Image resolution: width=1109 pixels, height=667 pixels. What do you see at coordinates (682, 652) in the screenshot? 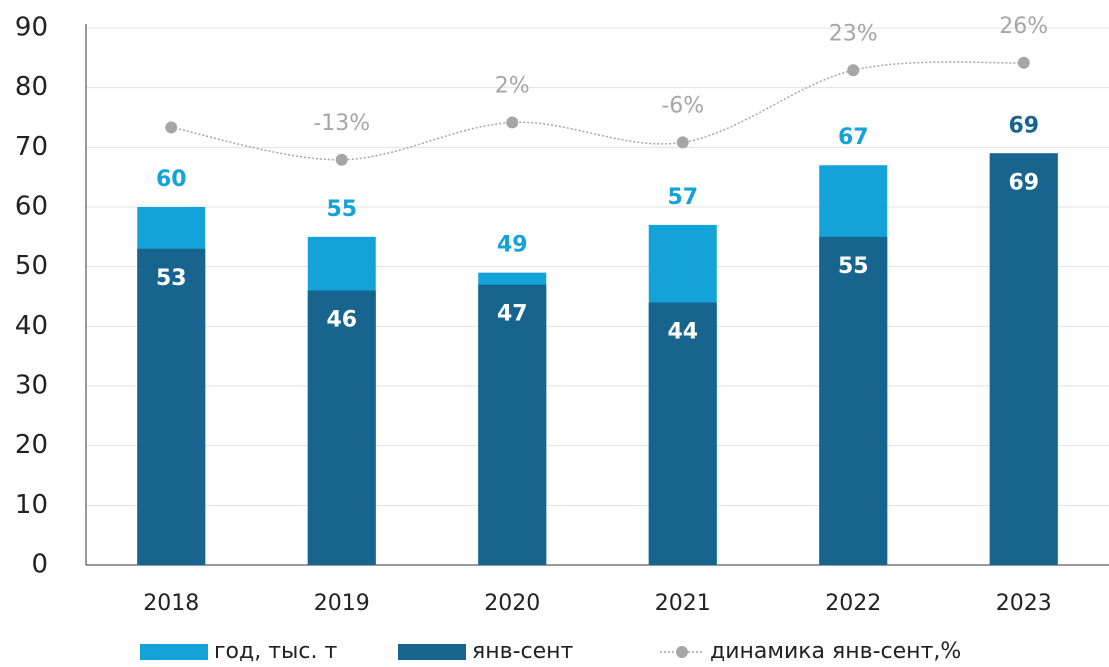
I see `legend-marker` at bounding box center [682, 652].